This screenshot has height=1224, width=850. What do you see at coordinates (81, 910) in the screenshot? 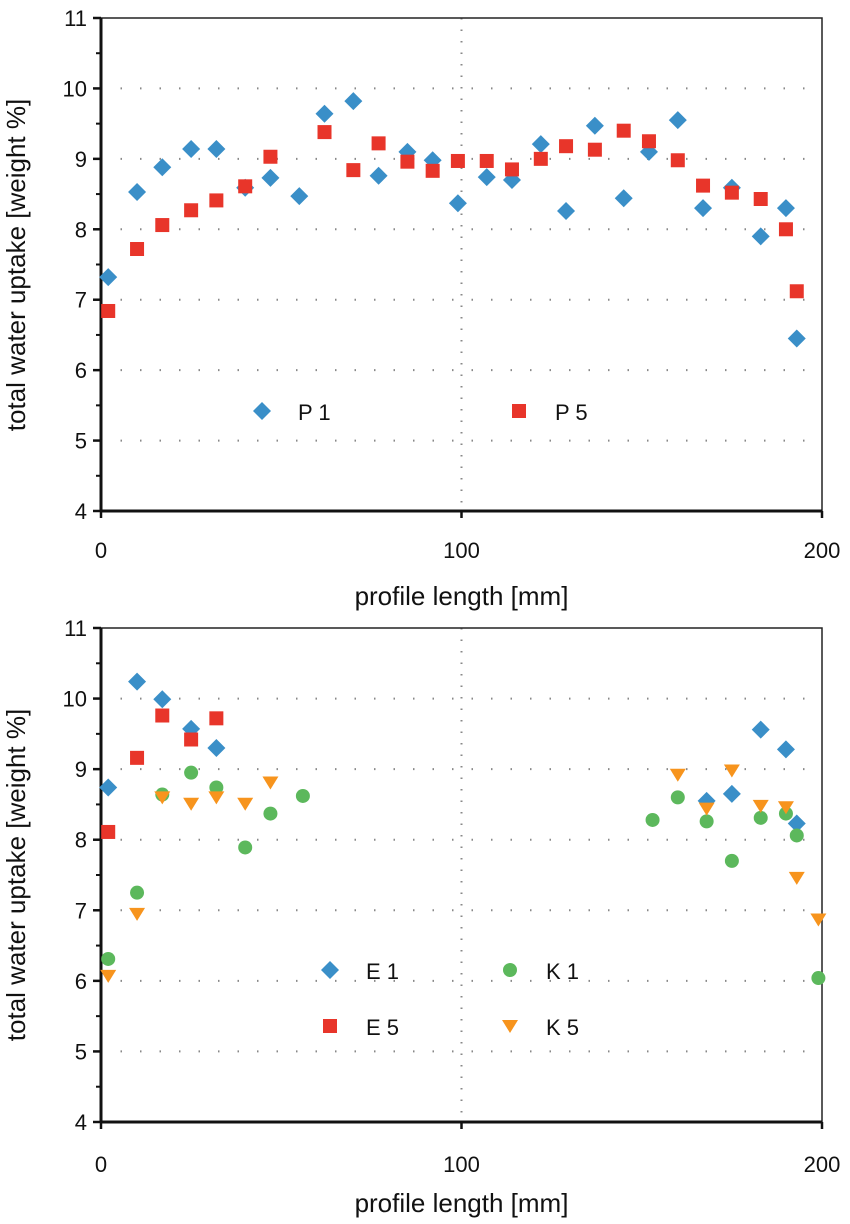
I see `y-tick-label: 7` at bounding box center [81, 910].